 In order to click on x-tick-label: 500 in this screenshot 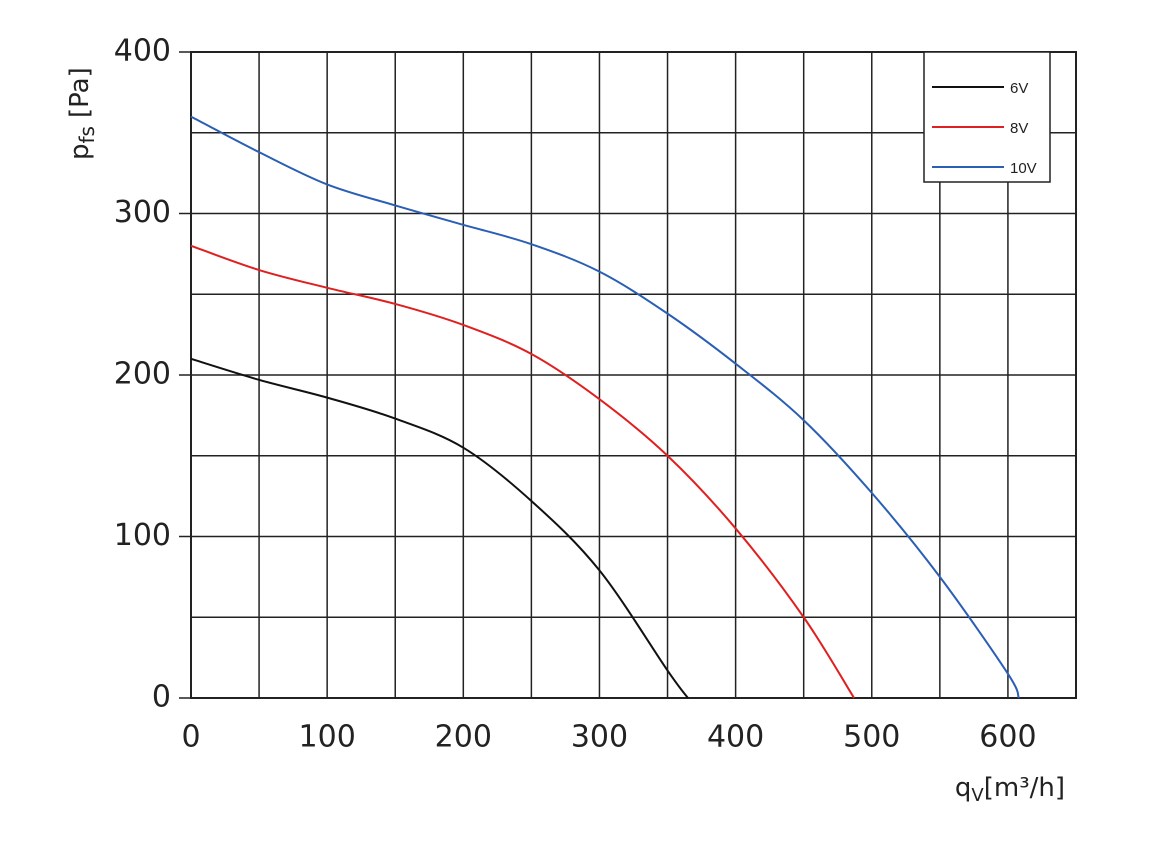, I will do `click(871, 737)`.